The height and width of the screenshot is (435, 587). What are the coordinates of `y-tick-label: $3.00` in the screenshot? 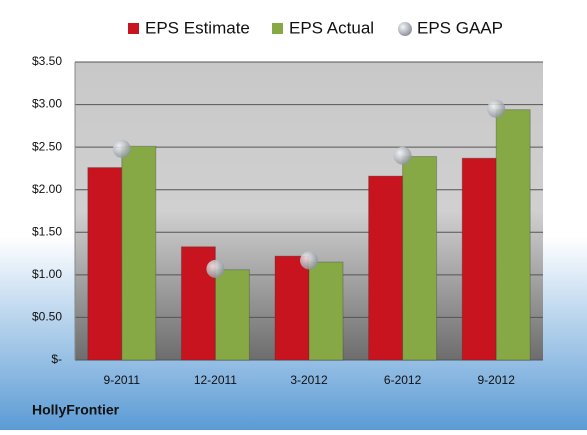 It's located at (47, 104).